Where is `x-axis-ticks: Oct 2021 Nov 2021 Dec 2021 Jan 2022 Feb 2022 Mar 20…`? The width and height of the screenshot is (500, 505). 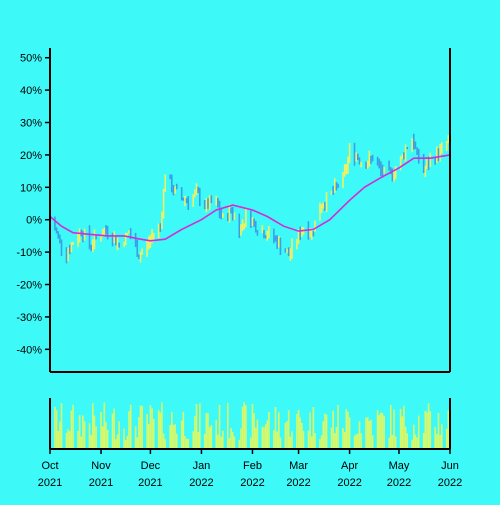
x-axis-ticks: Oct 2021 Nov 2021 Dec 2021 Jan 2022 Feb 2022 Mar 20… is located at coordinates (250, 469).